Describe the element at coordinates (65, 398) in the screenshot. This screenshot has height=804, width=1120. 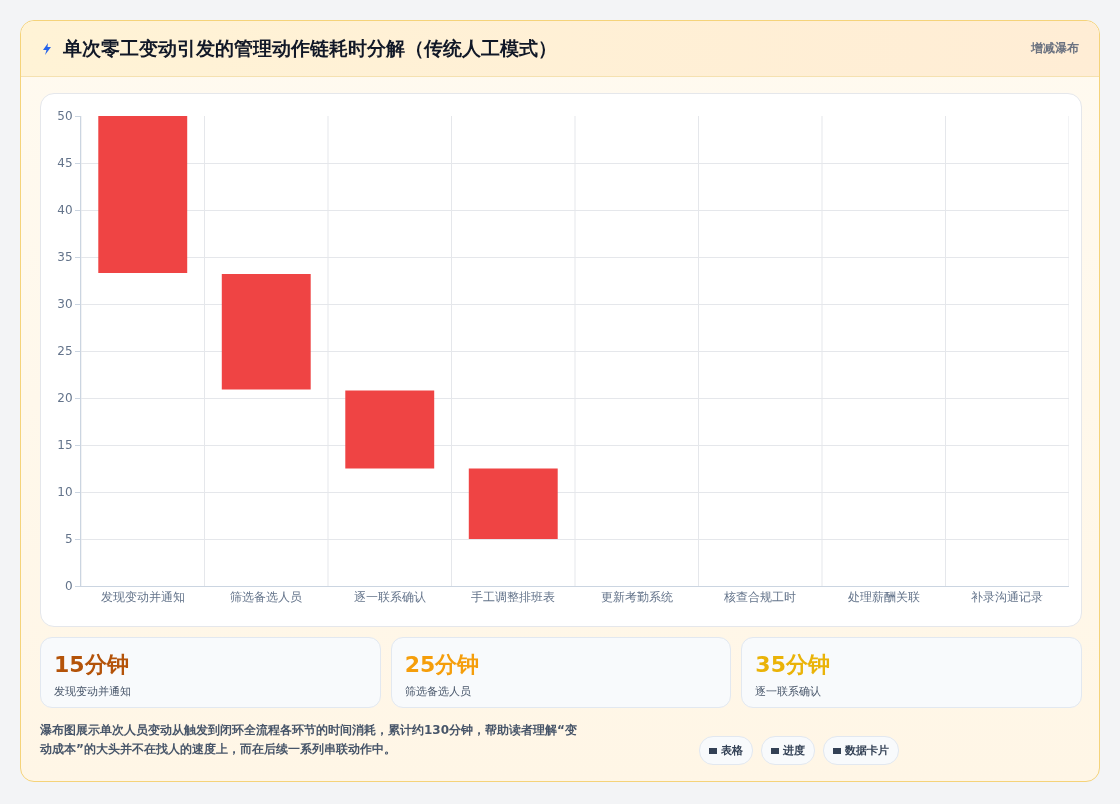
I see `y-tick-label: 20` at that location.